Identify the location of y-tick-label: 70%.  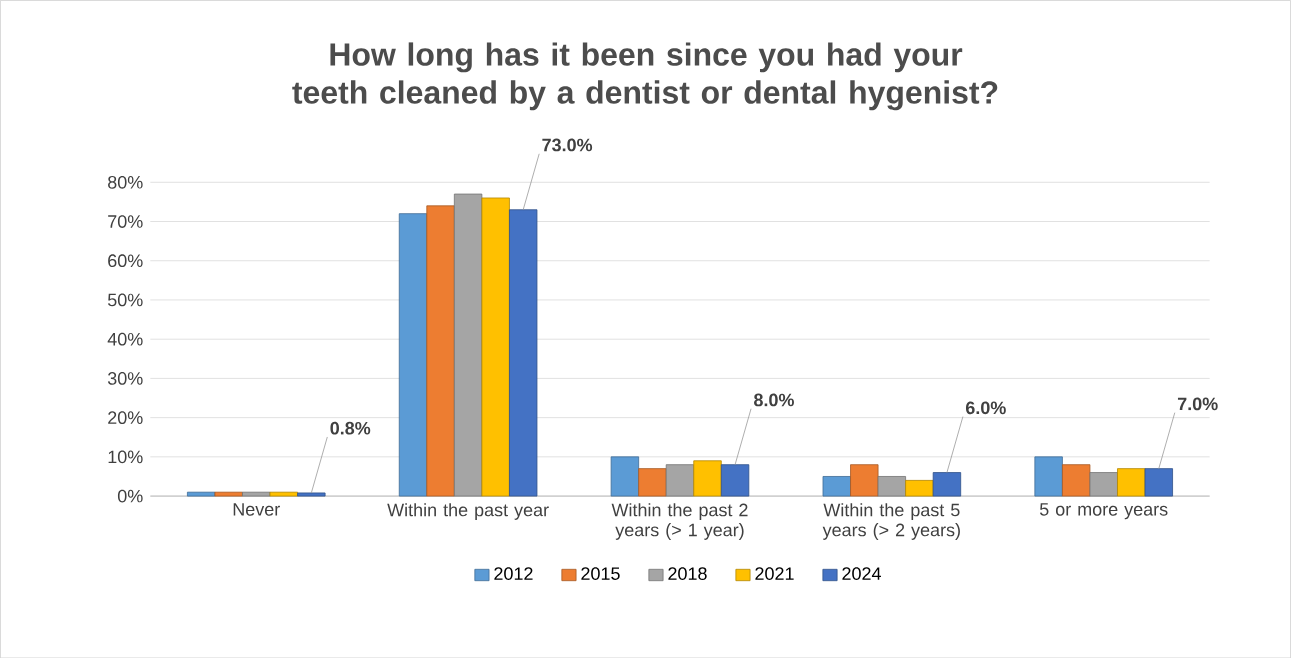
(125, 221).